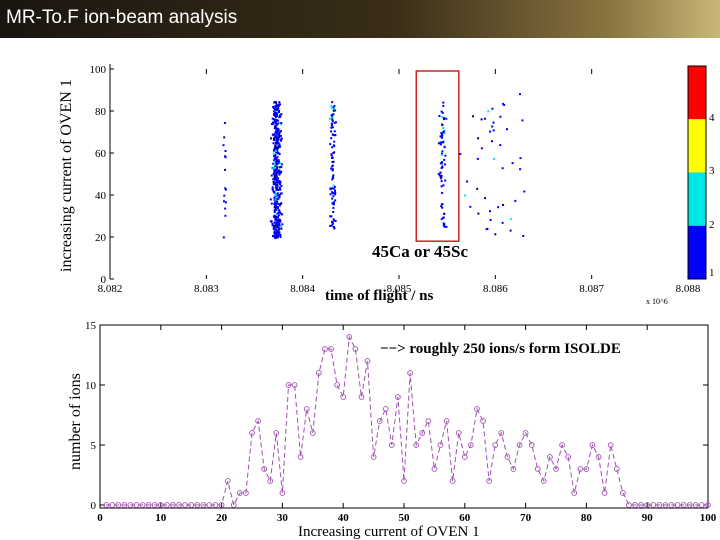 The image size is (720, 540). Describe the element at coordinates (98, 70) in the screenshot. I see `y-tick-label: 100` at that location.